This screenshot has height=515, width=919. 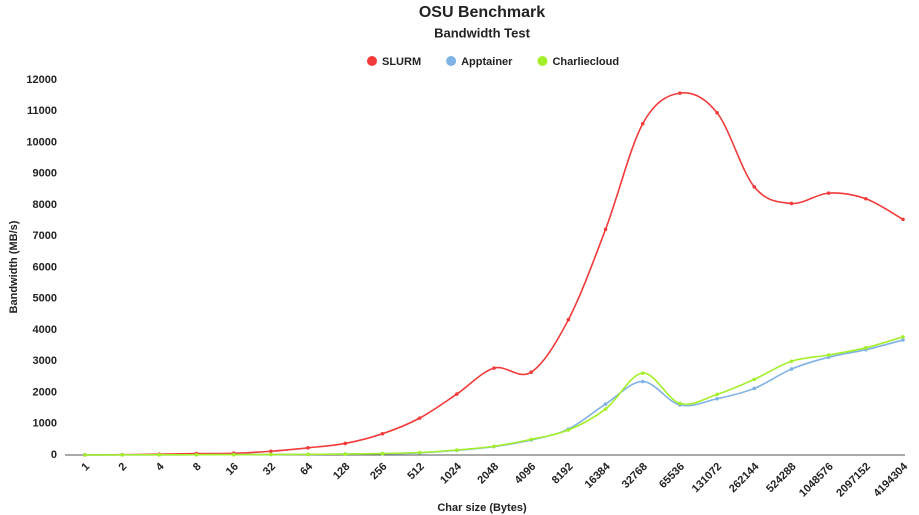 I want to click on x-tick-label: 256, so click(x=378, y=471).